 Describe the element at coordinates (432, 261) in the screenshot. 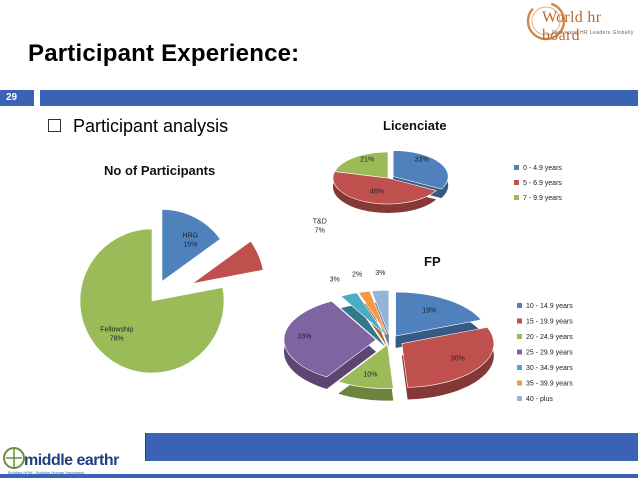

I see `chart-title-fp: FP` at that location.